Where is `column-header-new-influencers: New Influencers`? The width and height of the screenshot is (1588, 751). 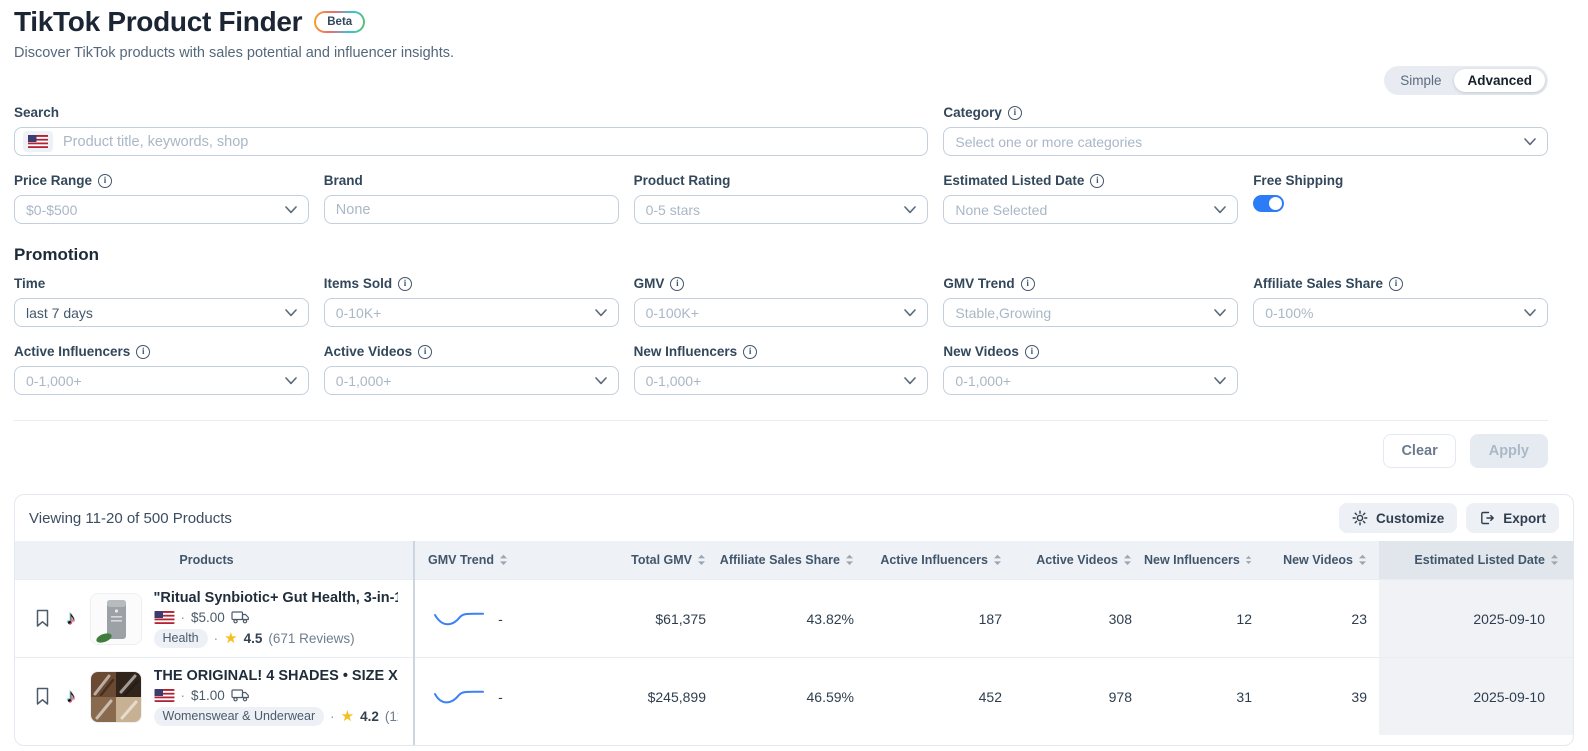
column-header-new-influencers: New Influencers is located at coordinates (1204, 560).